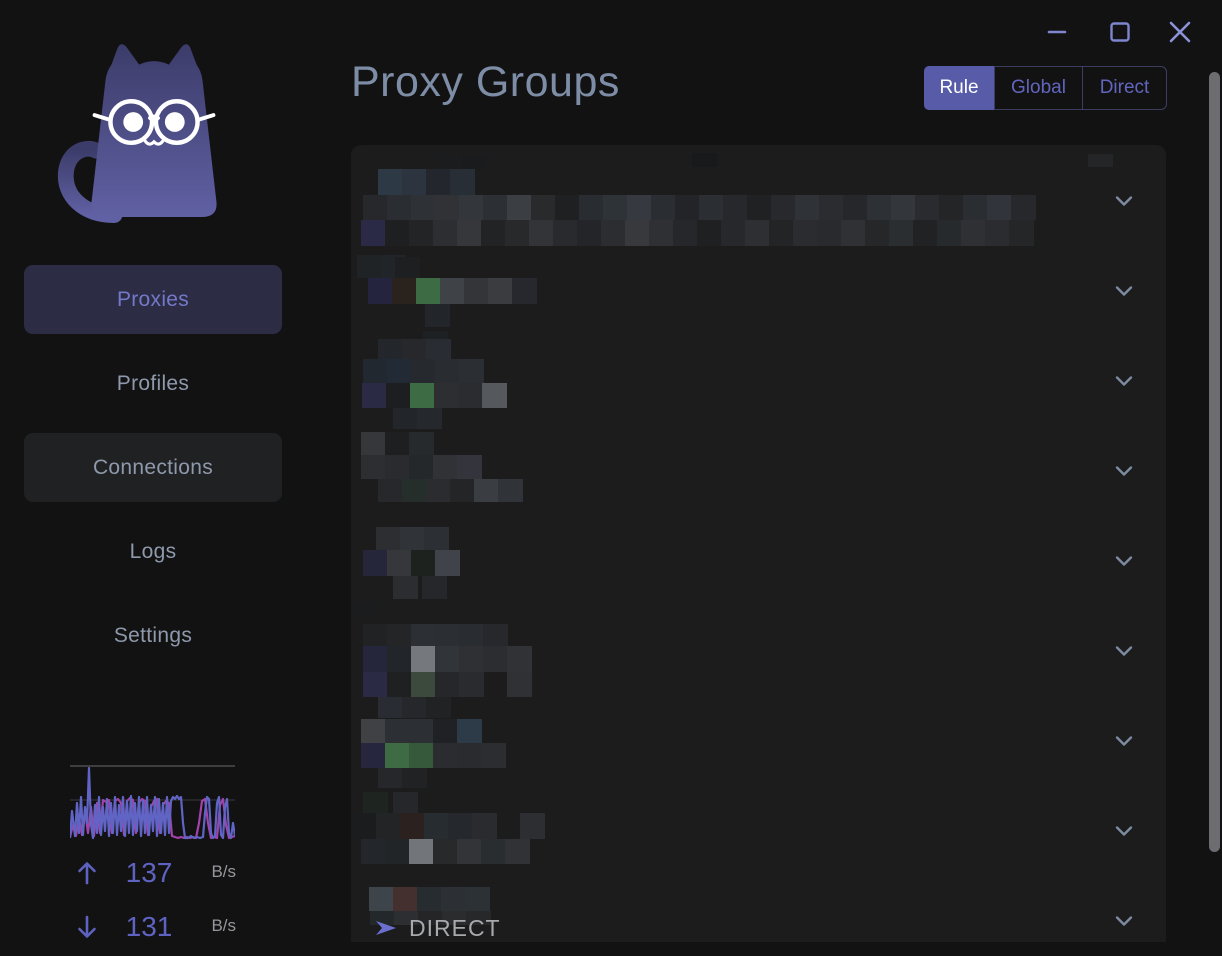 The height and width of the screenshot is (956, 1222). I want to click on sidebar-item-connections: Connections, so click(153, 467).